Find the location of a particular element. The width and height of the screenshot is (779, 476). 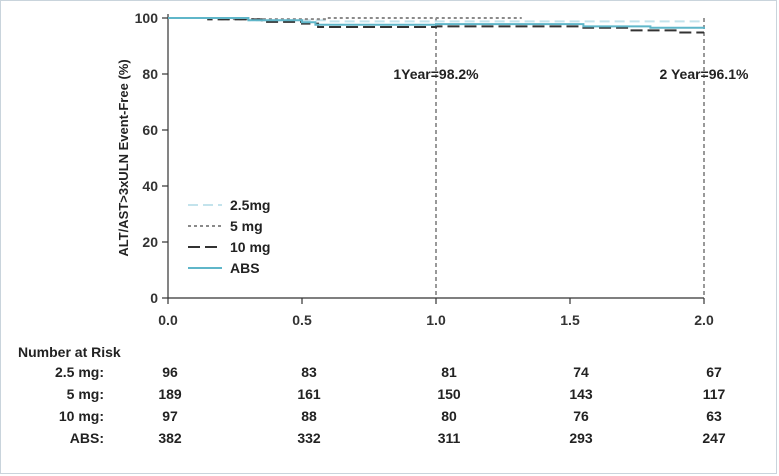

risk-value: 382 is located at coordinates (170, 438).